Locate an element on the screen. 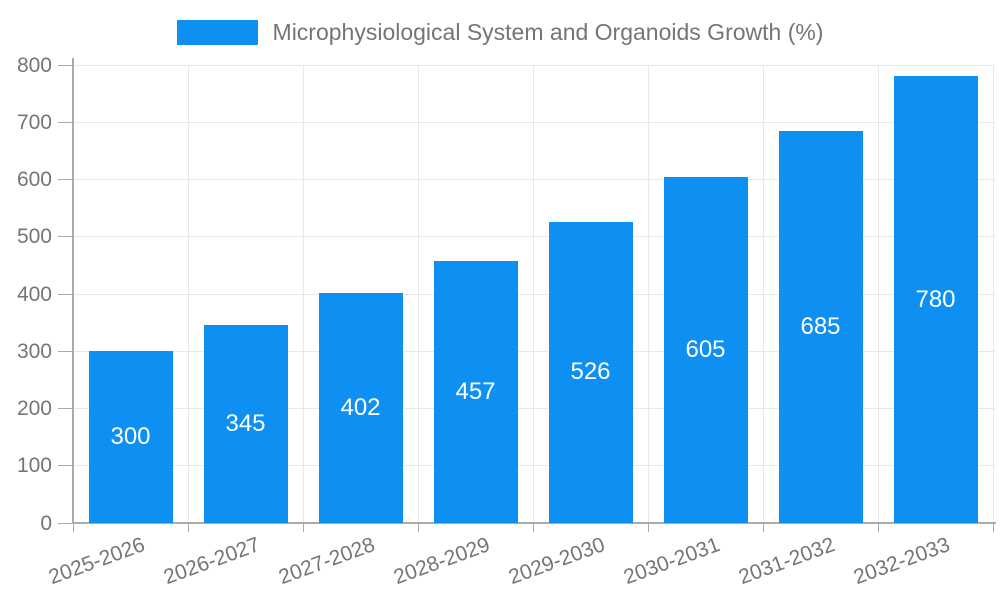 This screenshot has width=1000, height=600. y-tick-label: 400 is located at coordinates (34, 294).